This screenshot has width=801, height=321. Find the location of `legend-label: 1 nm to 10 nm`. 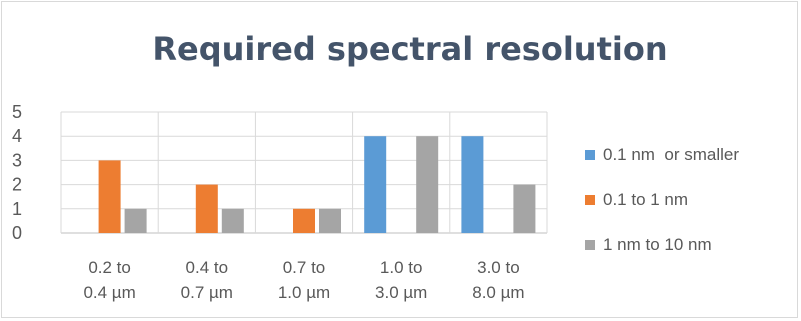

legend-label: 1 nm to 10 nm is located at coordinates (657, 244).